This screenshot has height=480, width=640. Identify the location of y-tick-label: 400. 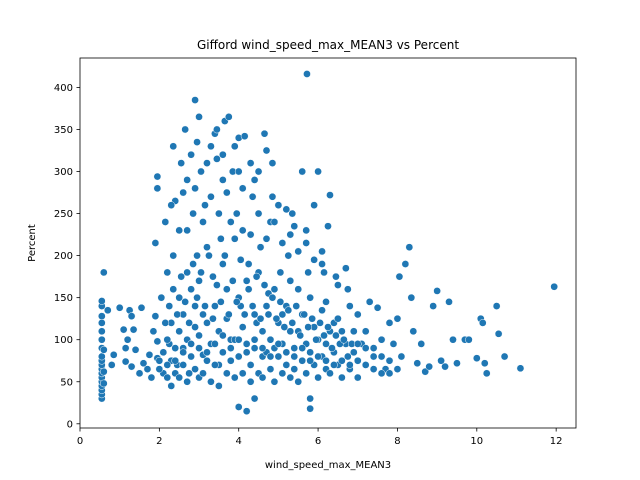
(63, 88).